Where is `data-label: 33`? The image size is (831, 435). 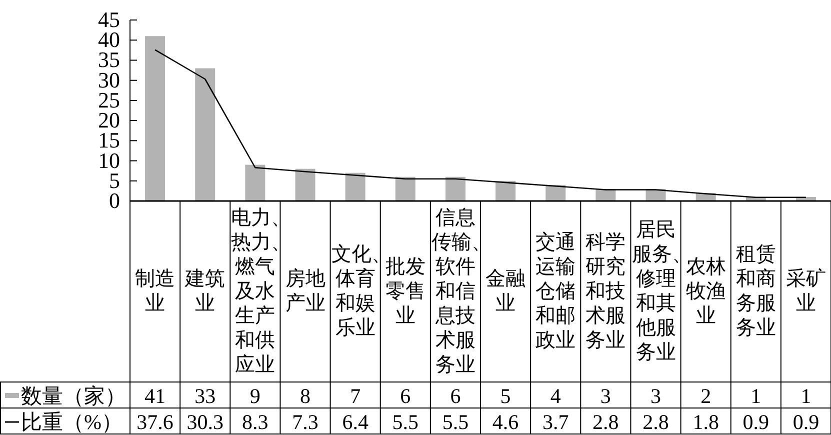 data-label: 33 is located at coordinates (205, 396).